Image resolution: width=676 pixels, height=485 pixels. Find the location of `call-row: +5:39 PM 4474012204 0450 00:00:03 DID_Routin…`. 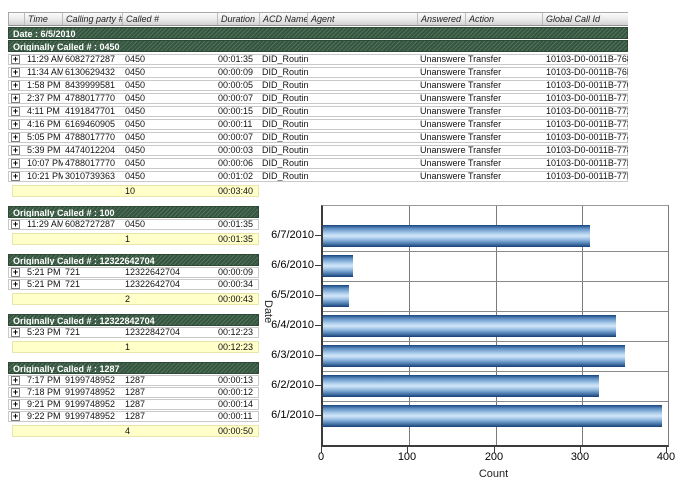

call-row: +5:39 PM 4474012204 0450 00:00:03 DID_Routin… is located at coordinates (318, 150).